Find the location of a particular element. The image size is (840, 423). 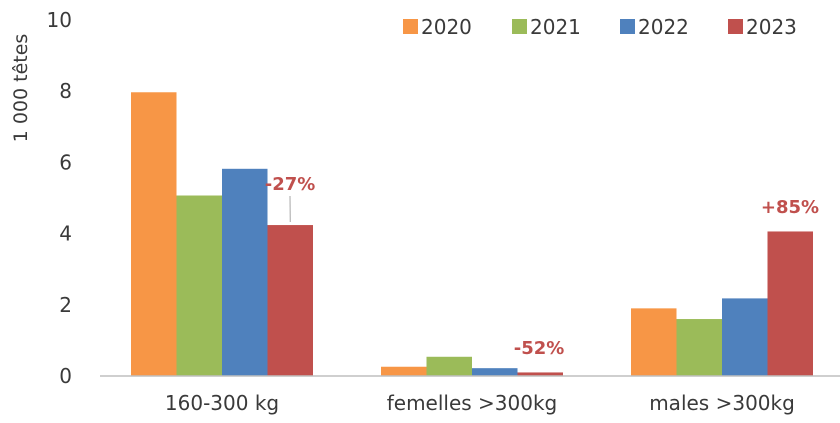

y-tick-label: 0 is located at coordinates (65, 376).